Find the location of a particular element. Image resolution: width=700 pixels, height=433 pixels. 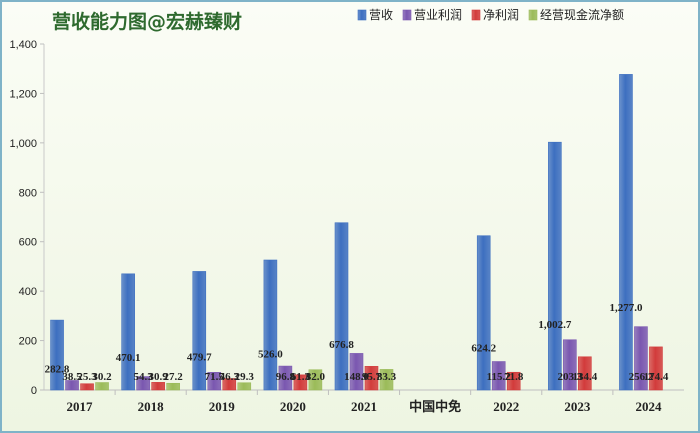

y-tick-label: 1,000 is located at coordinates (23, 144).